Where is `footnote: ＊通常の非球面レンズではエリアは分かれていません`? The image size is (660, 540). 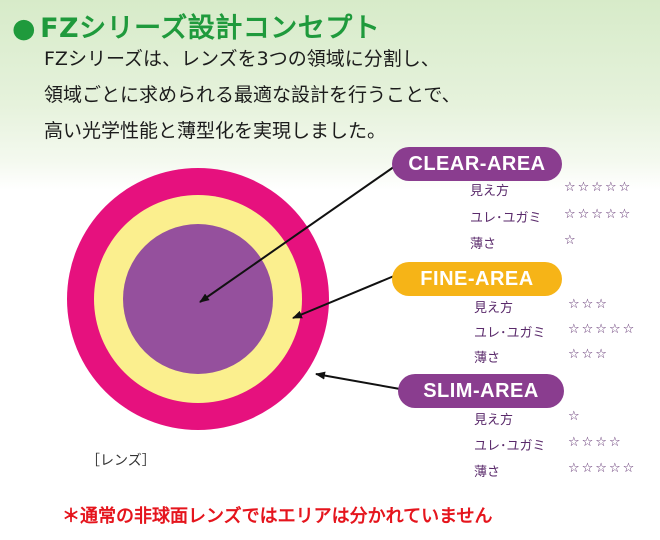
footnote: ＊通常の非球面レンズではエリアは分かれていません is located at coordinates (277, 516).